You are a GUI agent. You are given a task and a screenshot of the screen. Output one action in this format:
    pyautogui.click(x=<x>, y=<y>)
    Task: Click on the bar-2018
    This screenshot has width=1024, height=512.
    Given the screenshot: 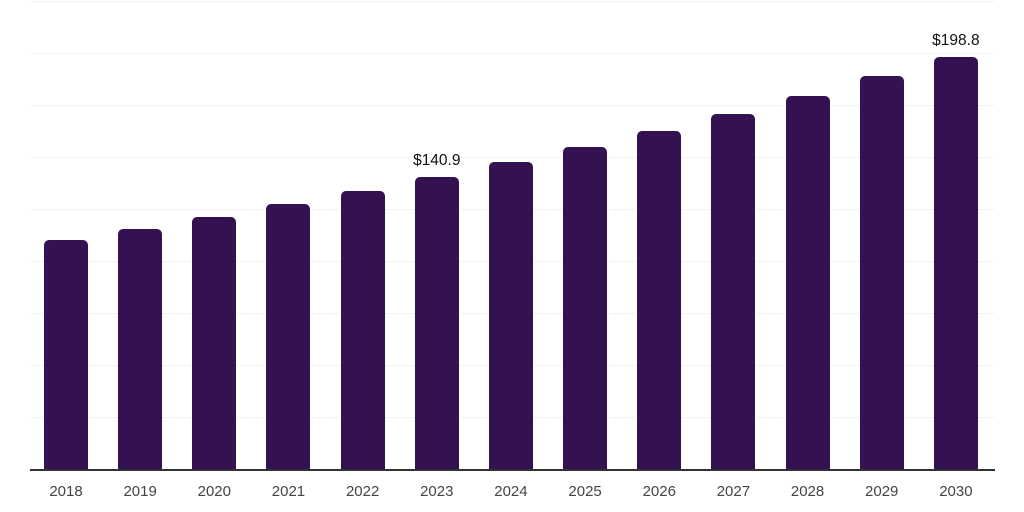 What is the action you would take?
    pyautogui.click(x=66, y=355)
    